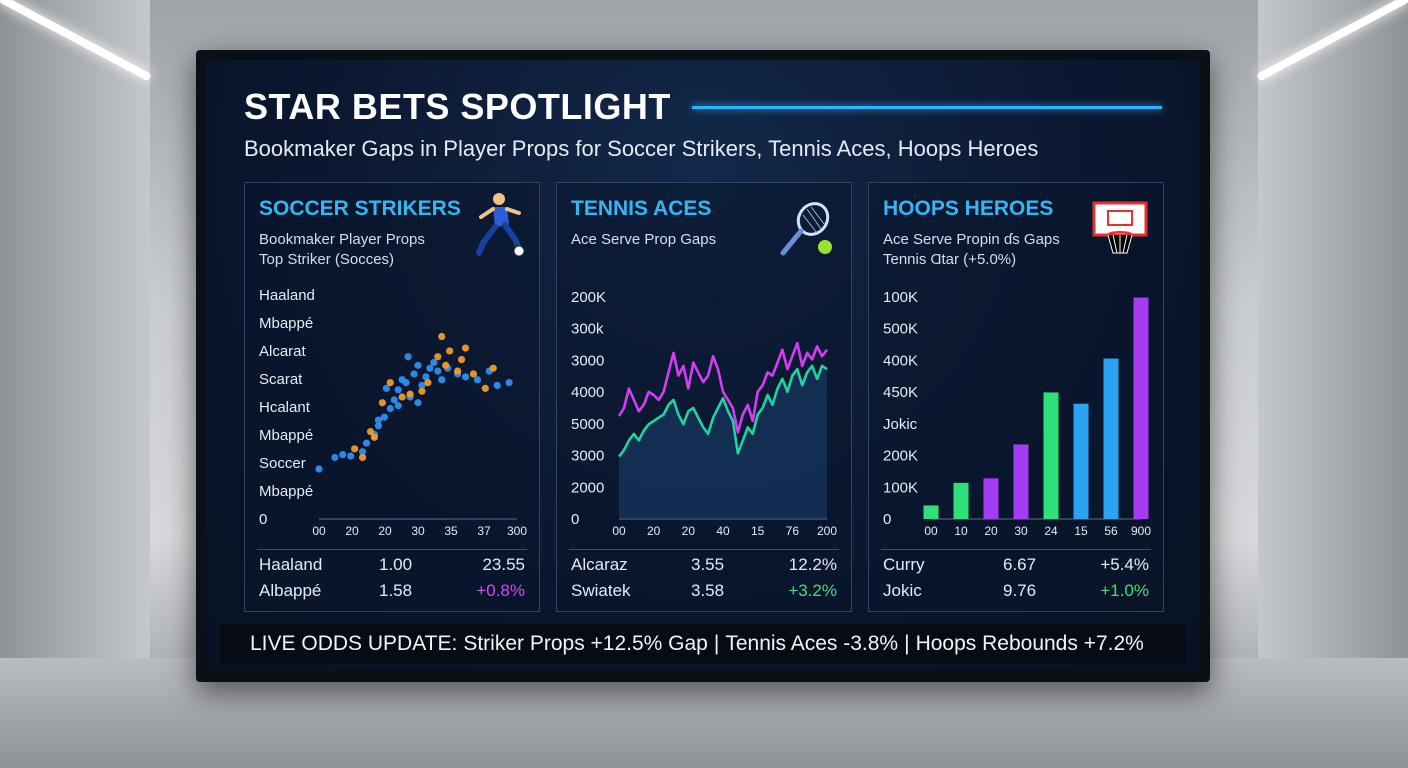 This screenshot has height=768, width=1408. What do you see at coordinates (704, 566) in the screenshot?
I see `table-row: Alcaraz 3.55 12.2%` at bounding box center [704, 566].